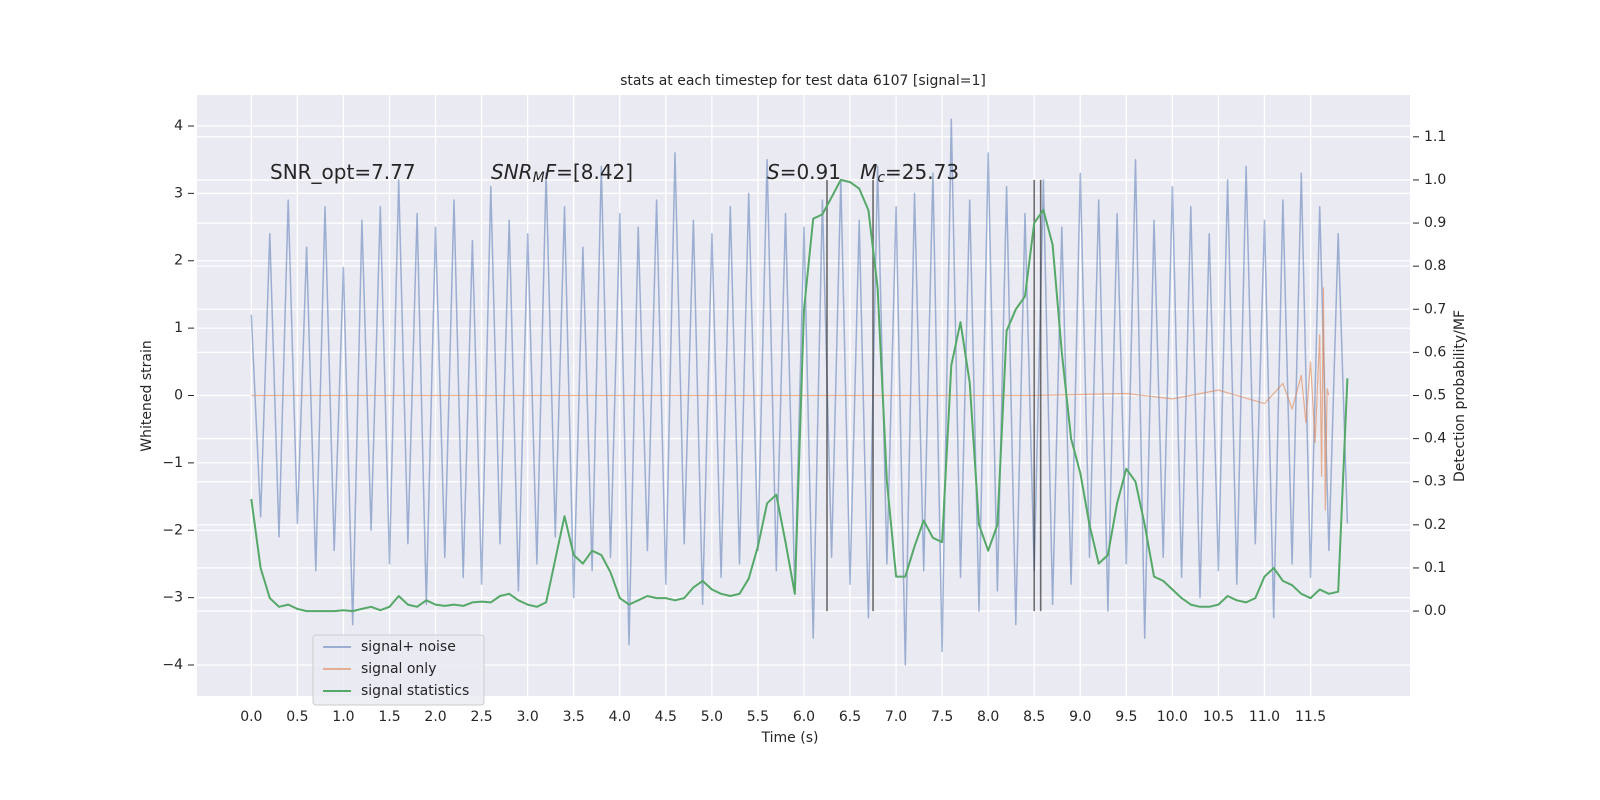 Image resolution: width=1600 pixels, height=800 pixels. What do you see at coordinates (172, 665) in the screenshot?
I see `y-tick-label: −4` at bounding box center [172, 665].